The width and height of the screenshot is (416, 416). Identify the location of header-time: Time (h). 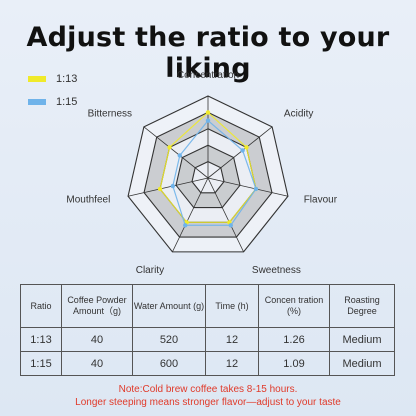
(232, 306).